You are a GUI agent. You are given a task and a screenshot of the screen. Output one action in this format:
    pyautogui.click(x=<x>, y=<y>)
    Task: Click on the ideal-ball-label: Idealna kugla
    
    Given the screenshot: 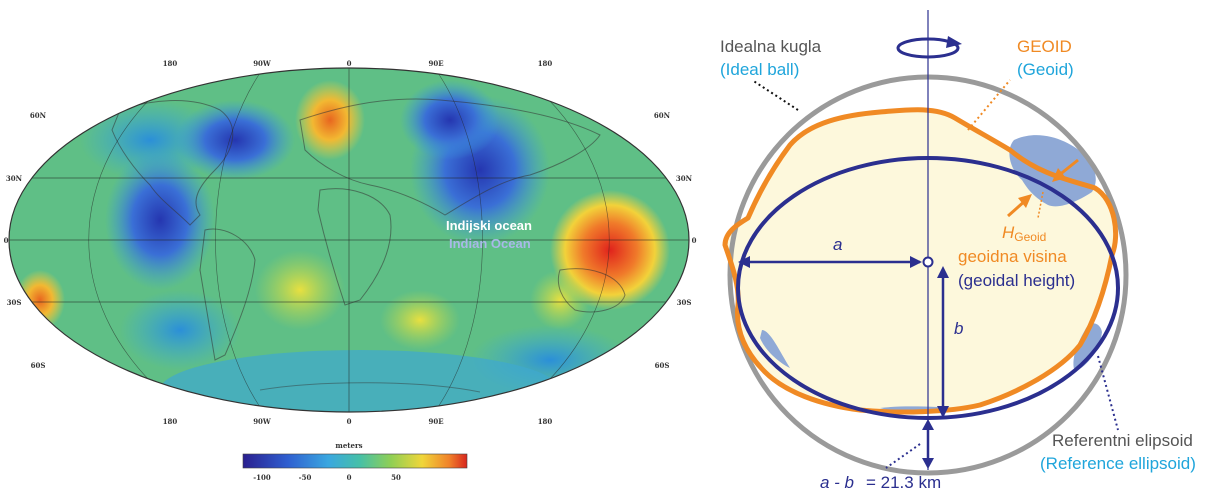 What is the action you would take?
    pyautogui.click(x=771, y=46)
    